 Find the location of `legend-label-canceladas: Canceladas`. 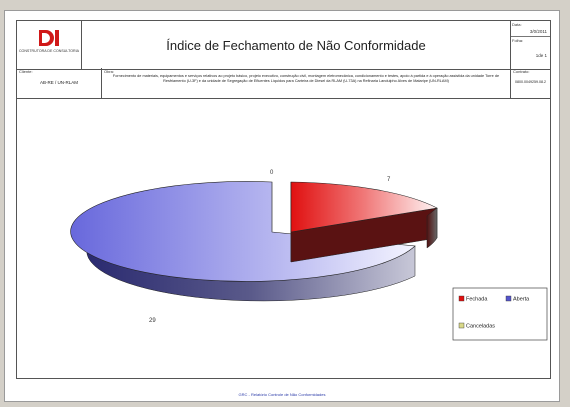

legend-label-canceladas: Canceladas is located at coordinates (480, 327).